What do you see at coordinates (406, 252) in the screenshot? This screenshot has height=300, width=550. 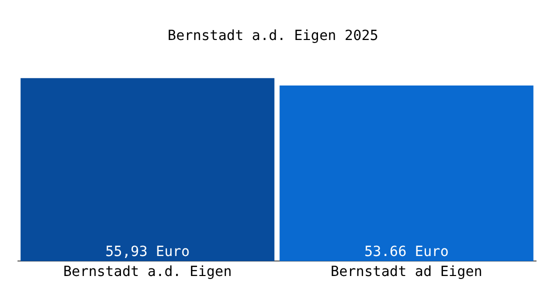 I see `data-label: 53.66 Euro` at bounding box center [406, 252].